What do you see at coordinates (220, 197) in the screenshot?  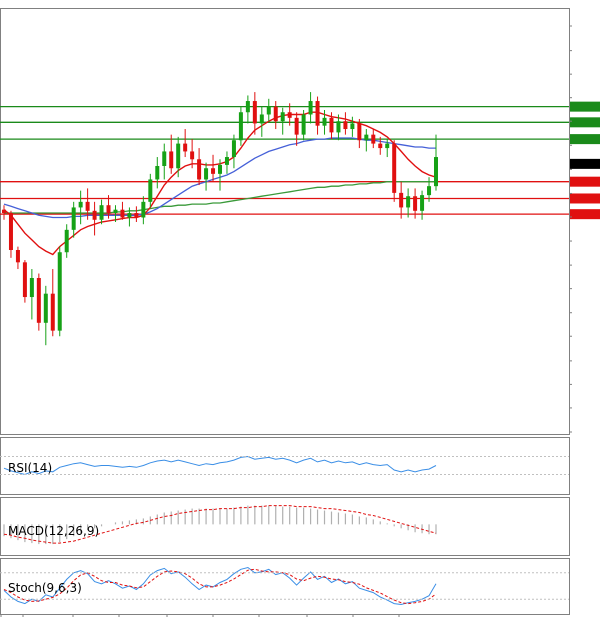 I see `moving-average-green-line` at bounding box center [220, 197].